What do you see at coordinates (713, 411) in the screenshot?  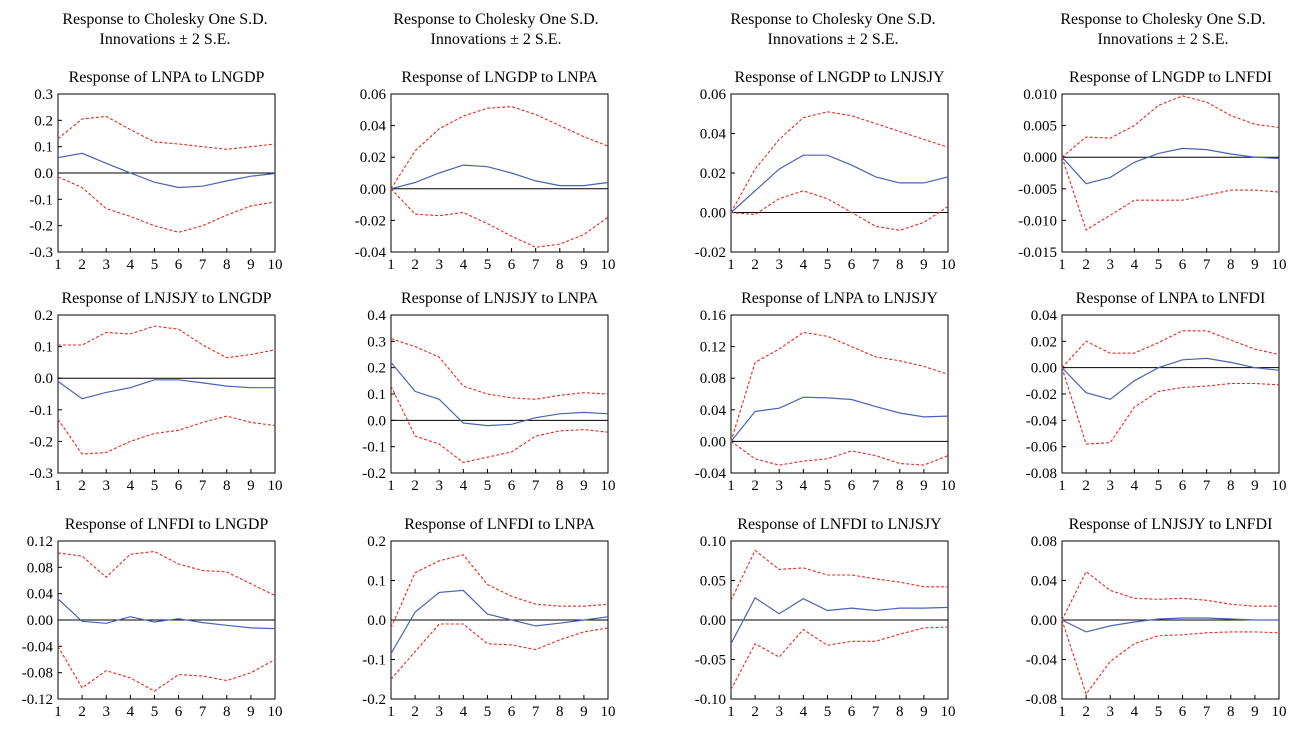 I see `y-tick-label: 0.04` at bounding box center [713, 411].